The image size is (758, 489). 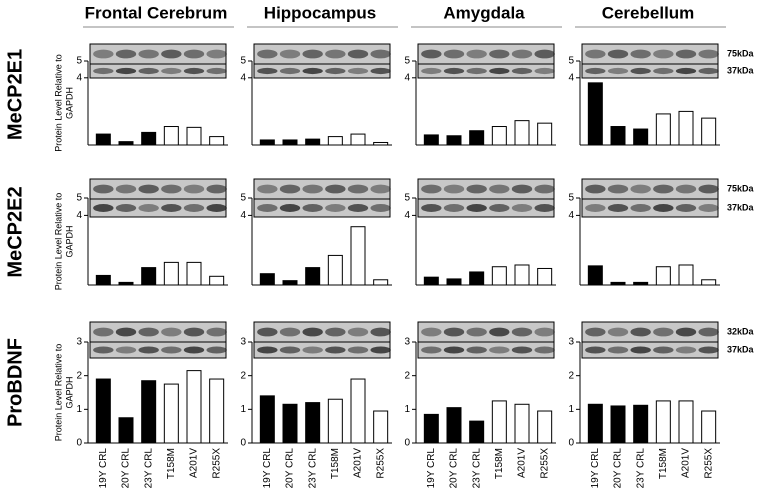 What do you see at coordinates (663, 463) in the screenshot?
I see `x-tick-label: T158M` at bounding box center [663, 463].